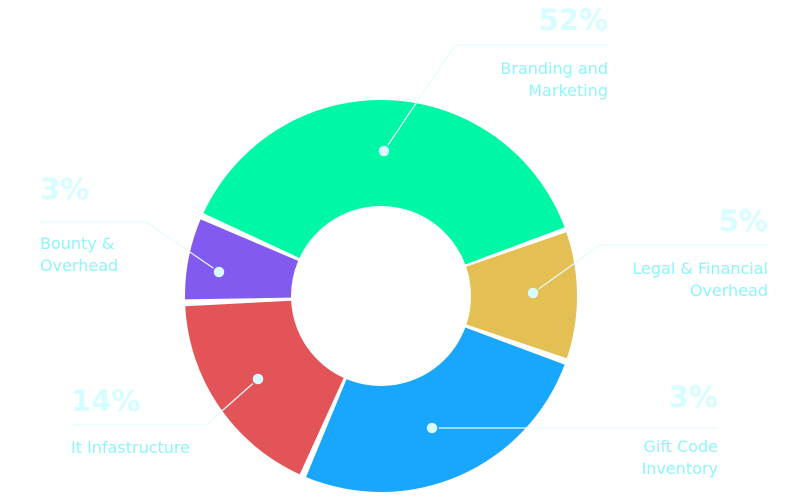  What do you see at coordinates (432, 428) in the screenshot?
I see `callout-dot-giftcode` at bounding box center [432, 428].